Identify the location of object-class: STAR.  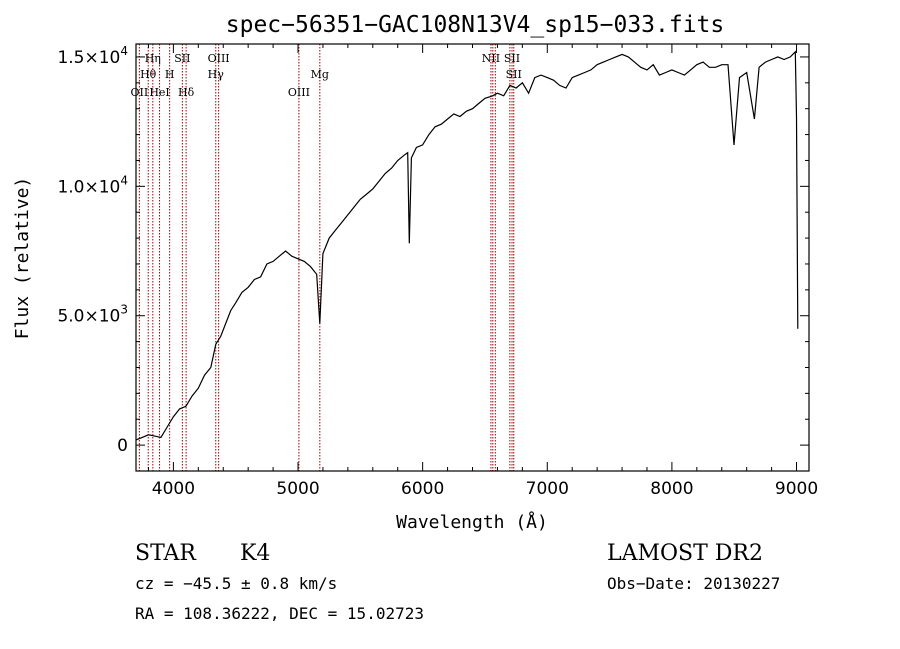
(165, 553).